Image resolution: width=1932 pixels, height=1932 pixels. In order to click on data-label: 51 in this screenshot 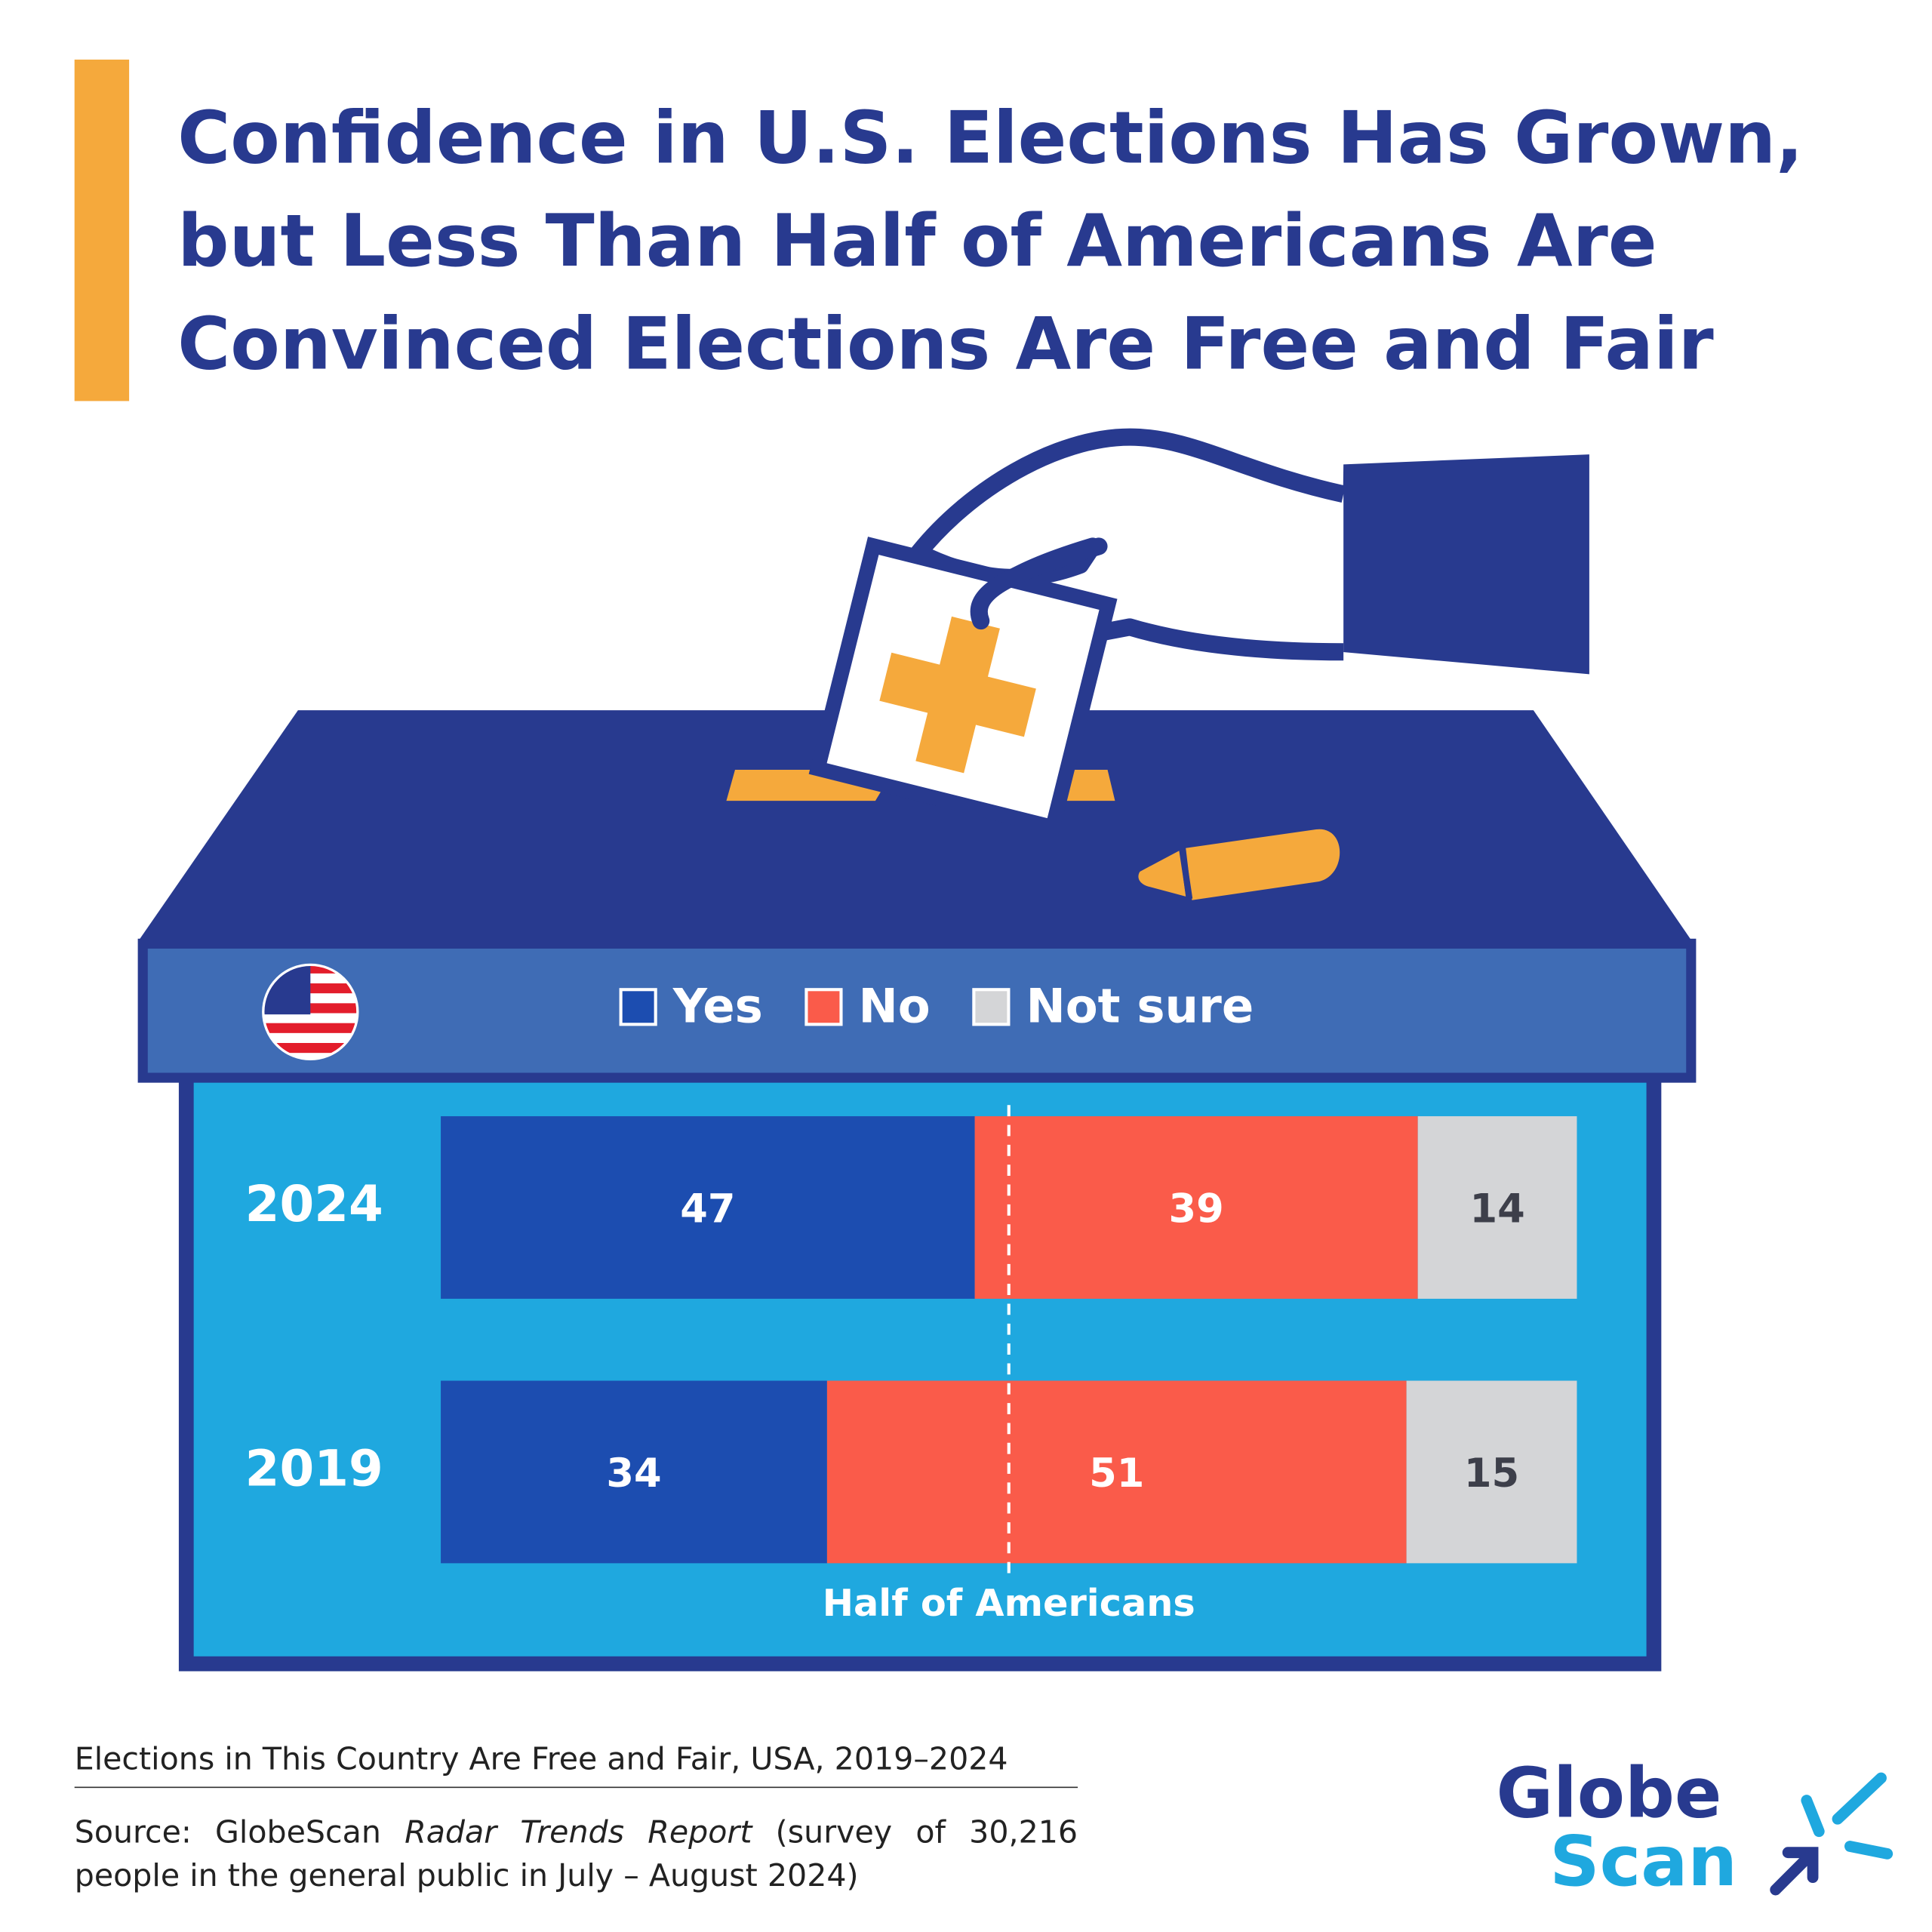, I will do `click(1116, 1474)`.